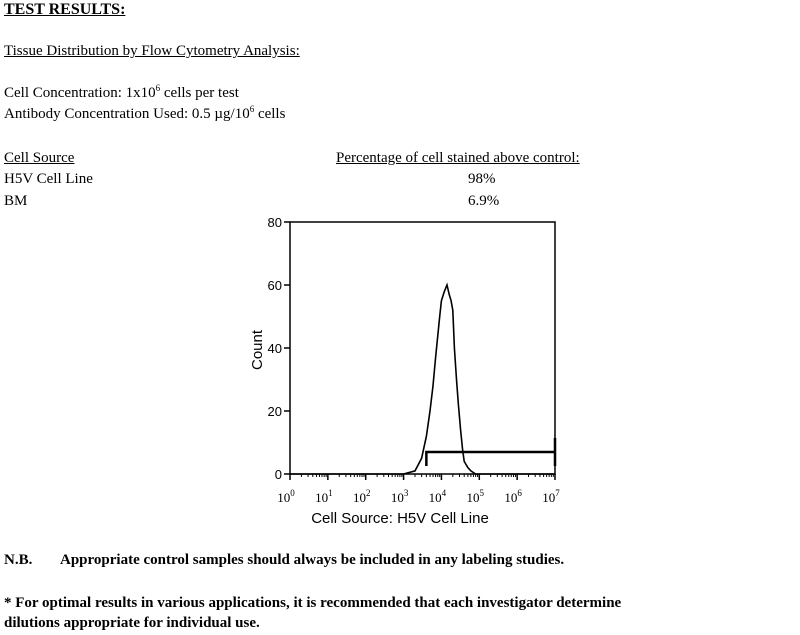 The height and width of the screenshot is (635, 800). Describe the element at coordinates (275, 222) in the screenshot. I see `y-tick-label: 80` at that location.